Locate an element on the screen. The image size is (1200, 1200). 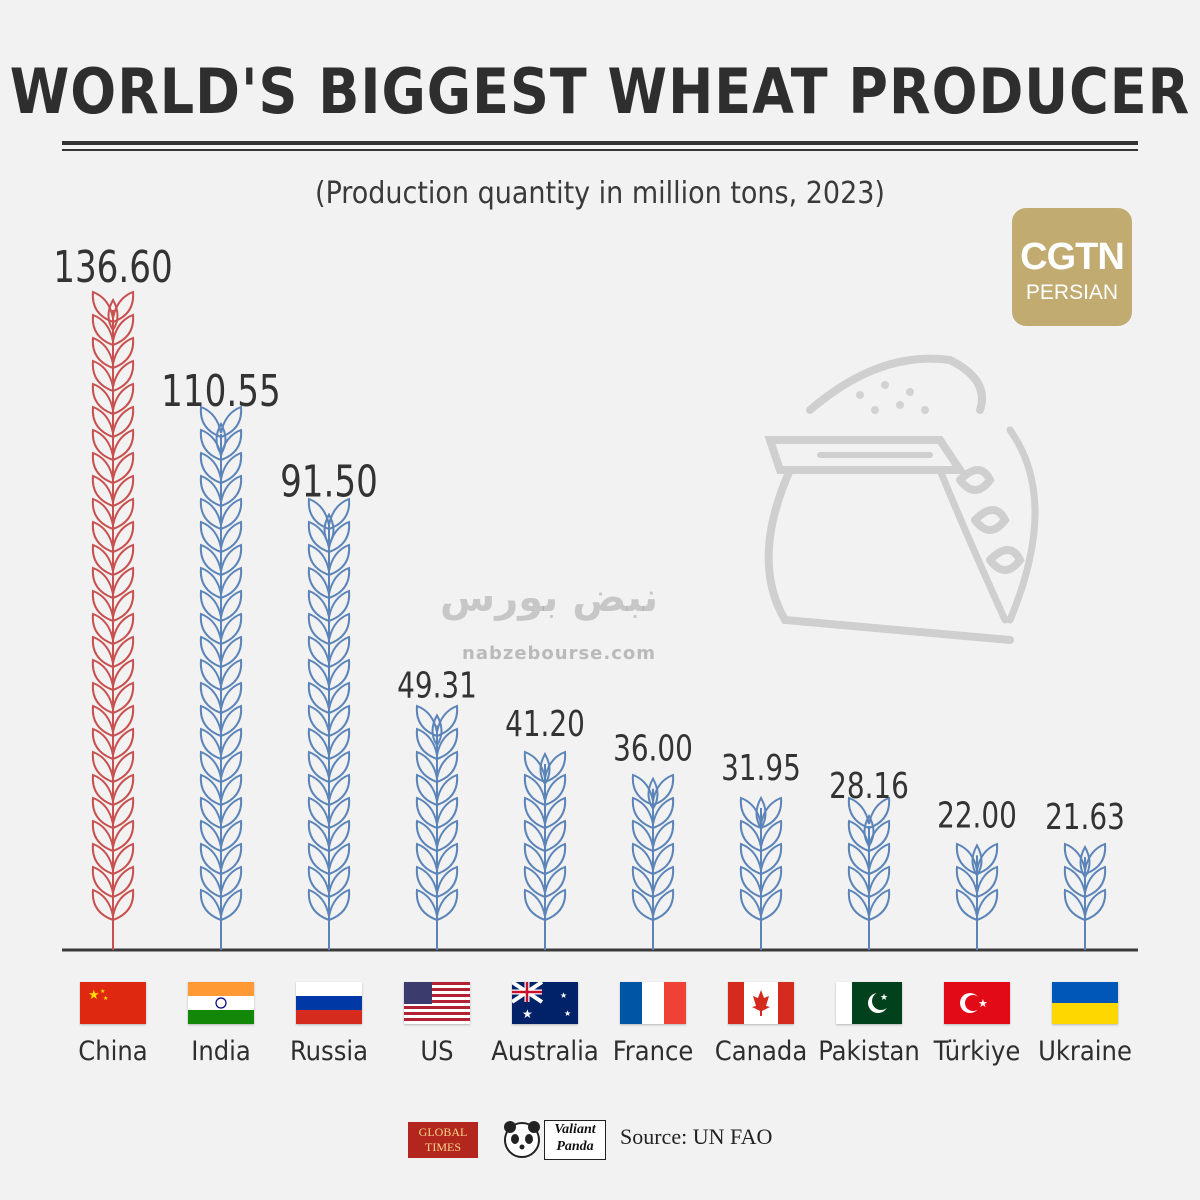
logo-line1: CGTN is located at coordinates (1072, 257).